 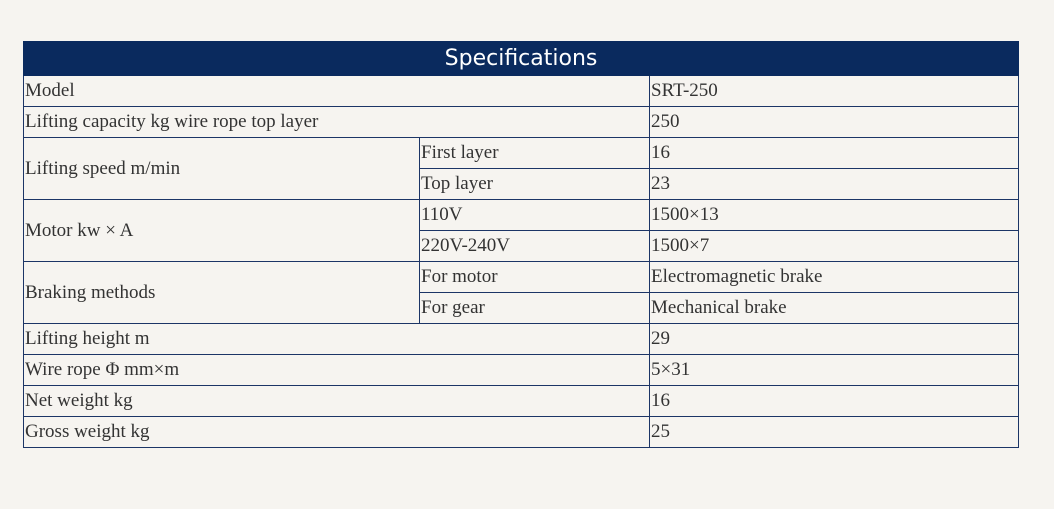 What do you see at coordinates (834, 184) in the screenshot?
I see `cell: 23` at bounding box center [834, 184].